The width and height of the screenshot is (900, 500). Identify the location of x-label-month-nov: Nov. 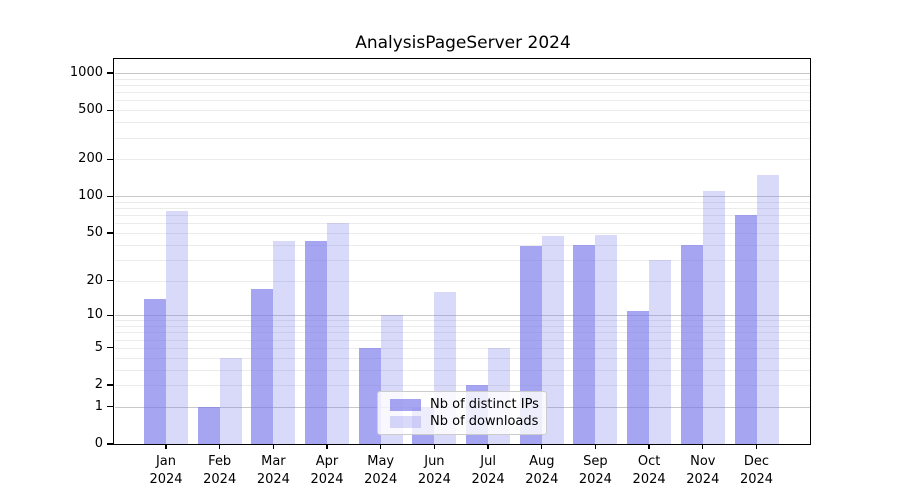
(703, 461).